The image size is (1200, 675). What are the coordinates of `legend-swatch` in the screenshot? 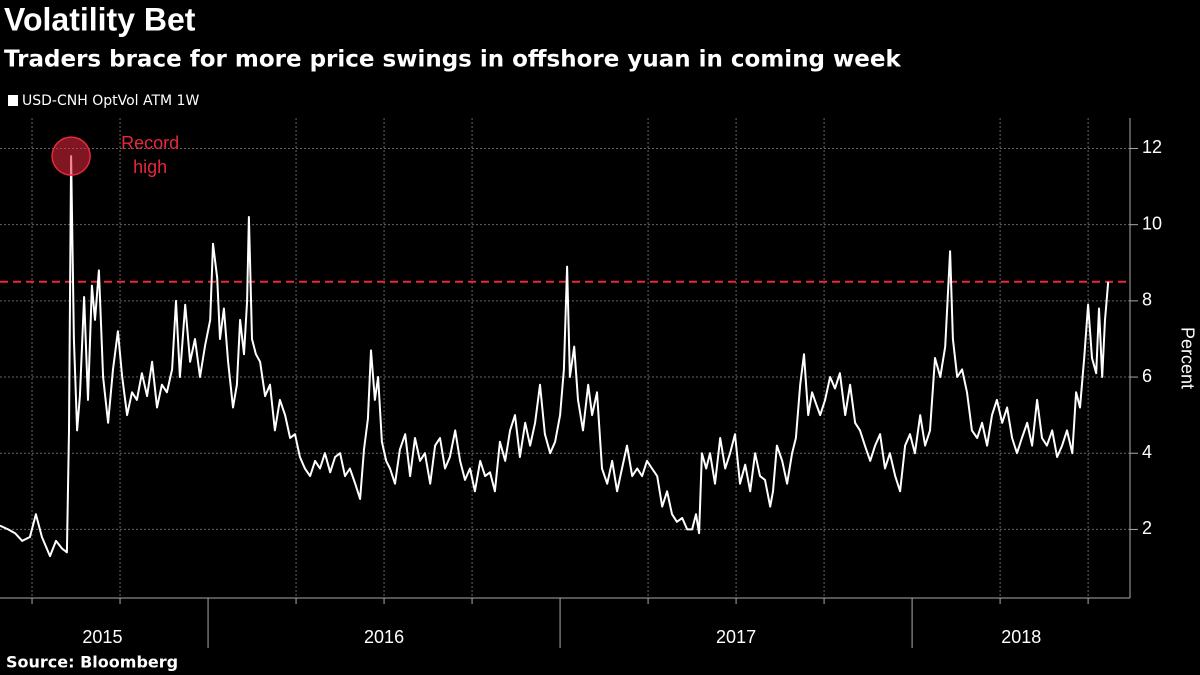 It's located at (13, 100).